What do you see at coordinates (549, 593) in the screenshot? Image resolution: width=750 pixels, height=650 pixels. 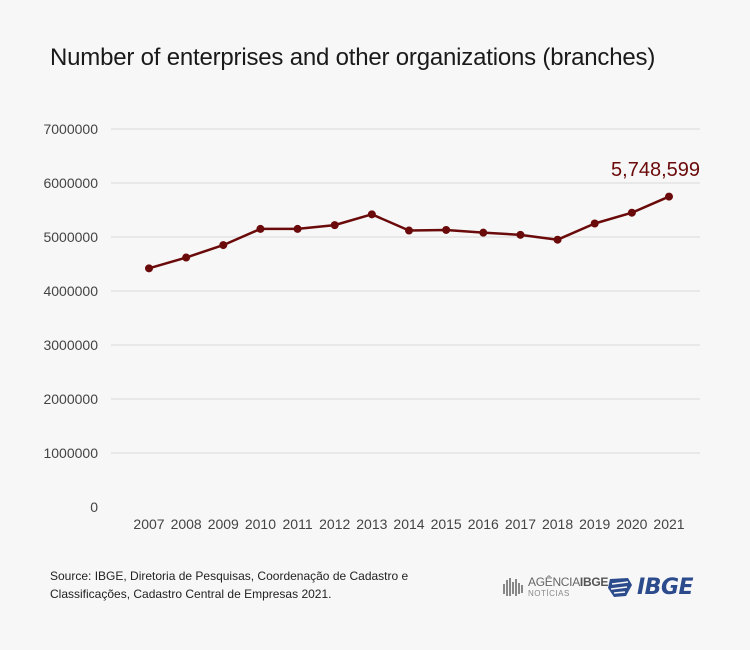 I see `agencia-subtitle: NOTÍCIAS` at bounding box center [549, 593].